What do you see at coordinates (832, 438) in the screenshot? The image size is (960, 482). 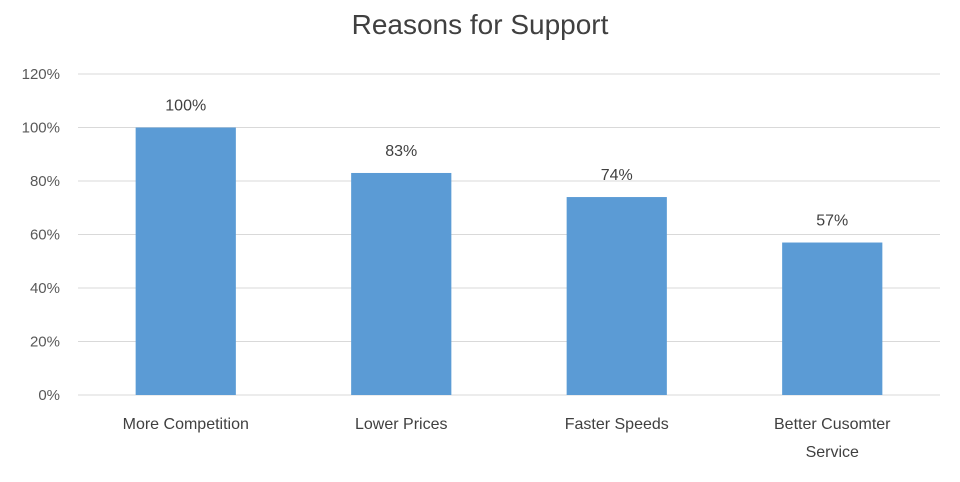 I see `x-category-label: Better Cusomter Service` at bounding box center [832, 438].